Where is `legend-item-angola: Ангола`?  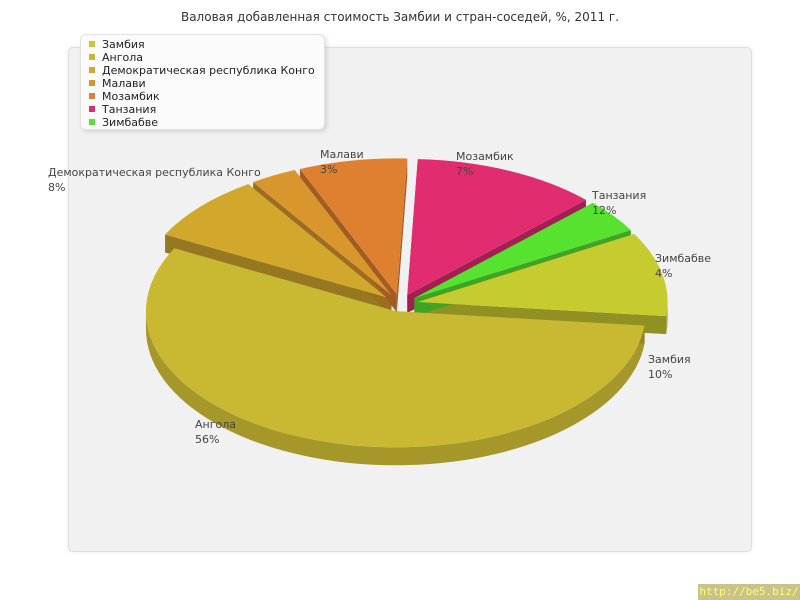 legend-item-angola: Ангола is located at coordinates (206, 57).